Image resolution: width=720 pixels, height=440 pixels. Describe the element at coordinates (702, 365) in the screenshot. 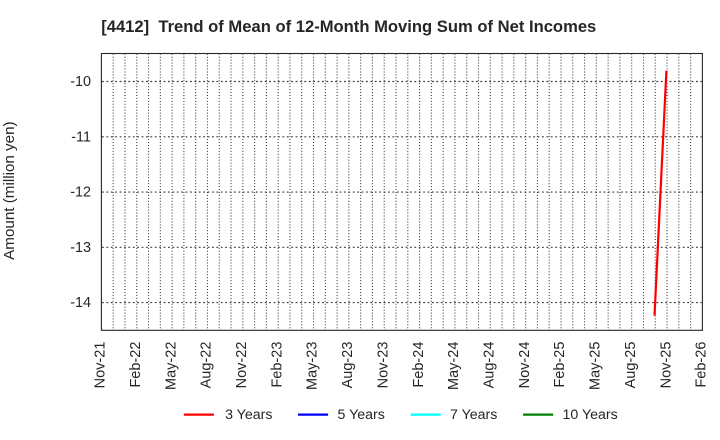

I see `svg-text: Feb-26` at that location.